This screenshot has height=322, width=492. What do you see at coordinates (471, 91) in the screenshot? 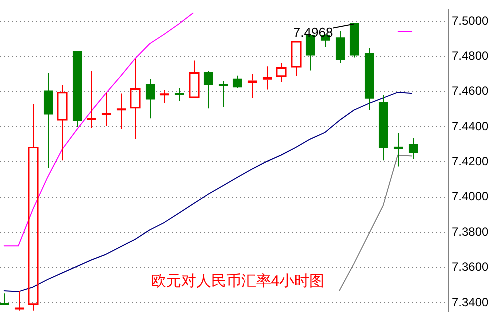
I see `y-tick-label: 7.4600` at bounding box center [471, 91].